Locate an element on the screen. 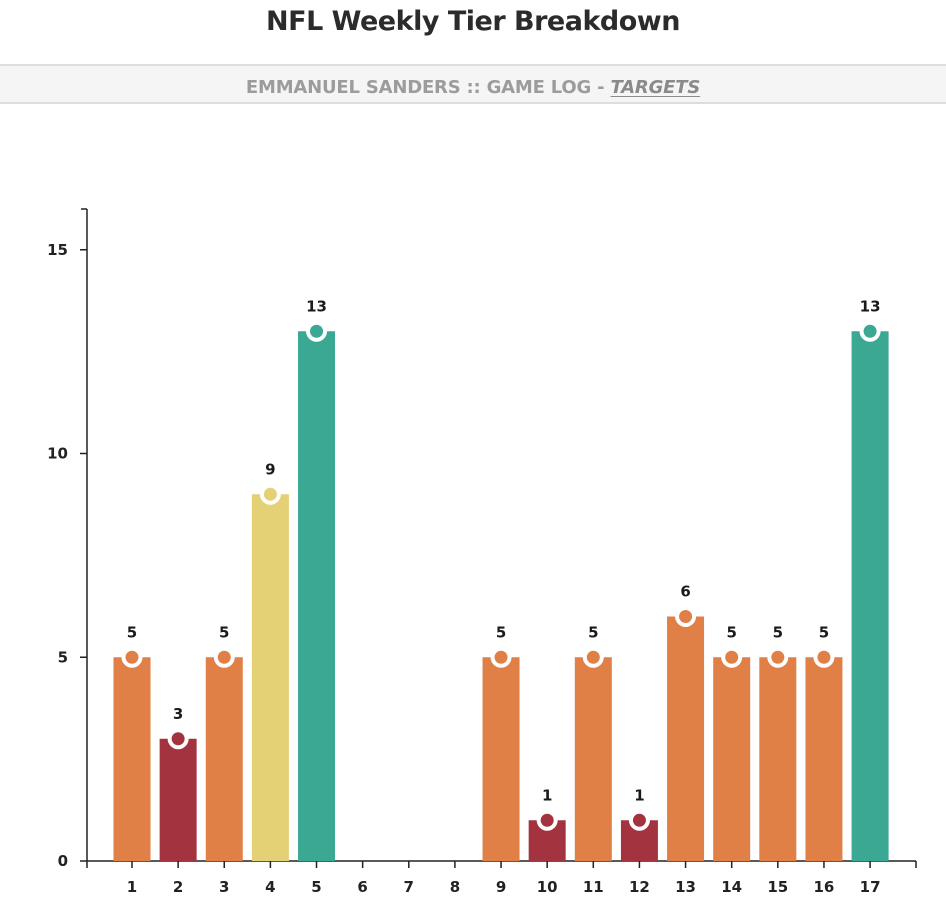 The width and height of the screenshot is (946, 922). x-tick-label: 5 is located at coordinates (316, 887).